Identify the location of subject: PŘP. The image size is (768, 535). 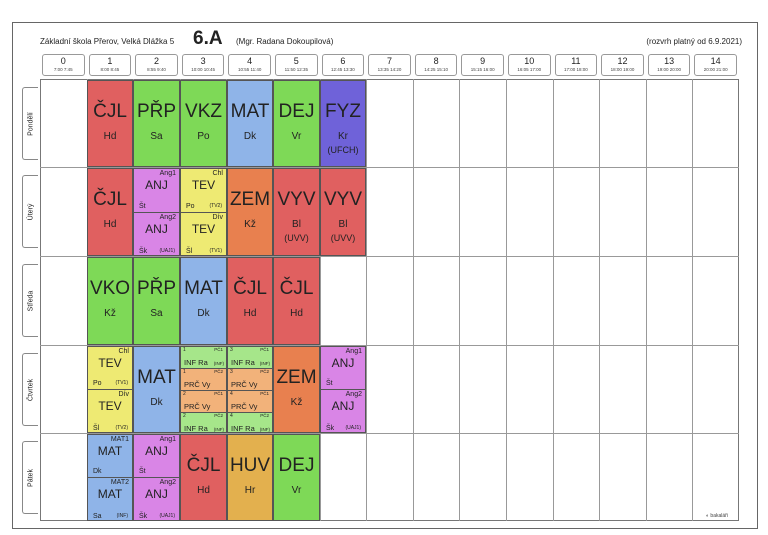
(156, 288).